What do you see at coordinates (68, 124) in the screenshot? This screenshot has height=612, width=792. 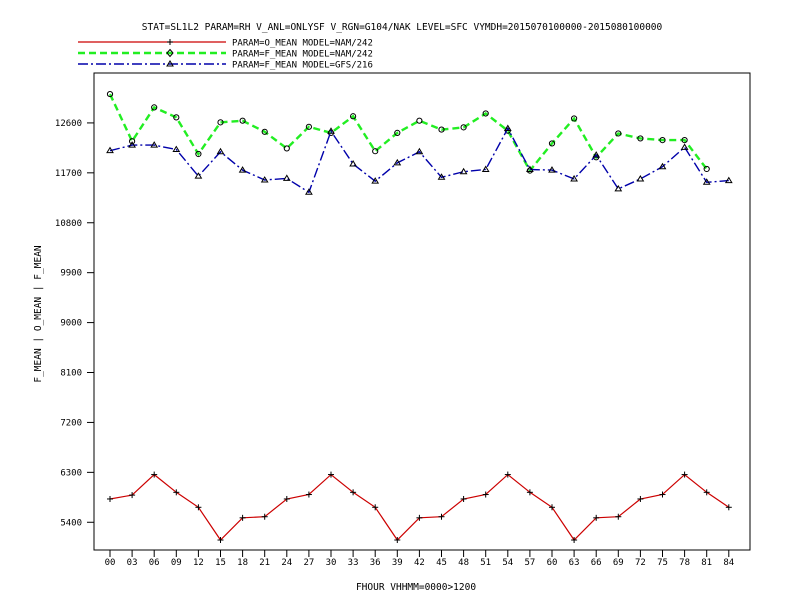 I see `y-tick-label: 12600` at bounding box center [68, 124].